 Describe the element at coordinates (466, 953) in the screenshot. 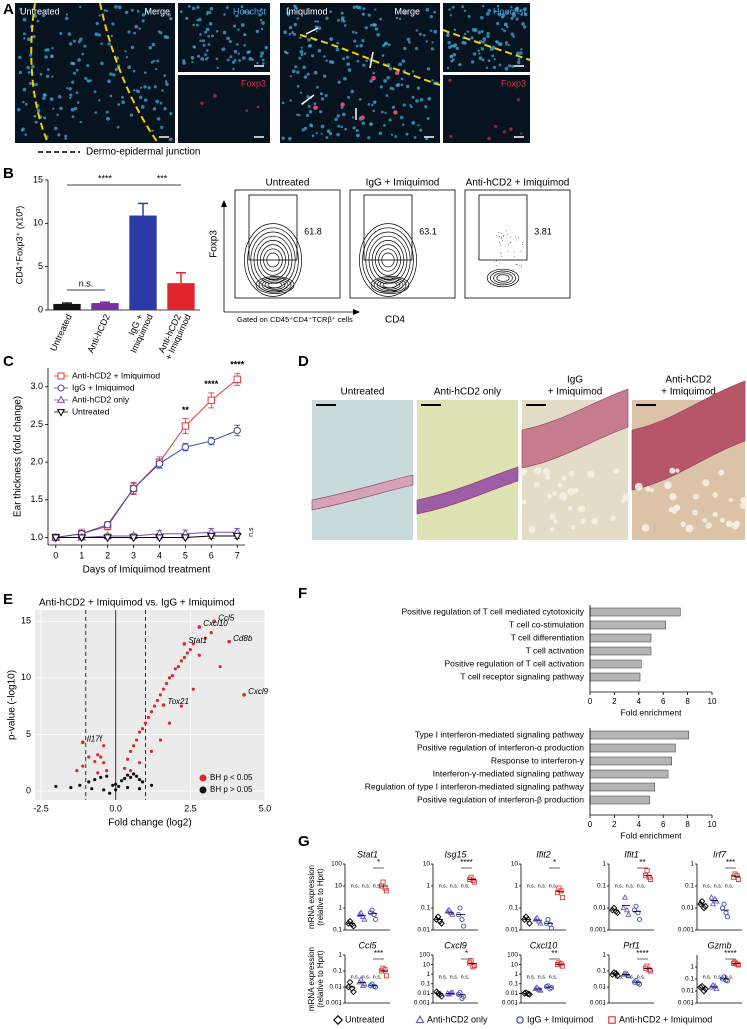

I see `significance-label: *` at that location.